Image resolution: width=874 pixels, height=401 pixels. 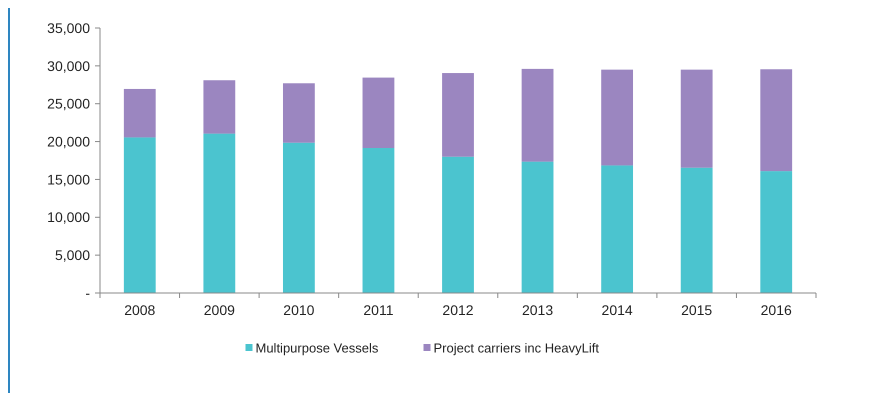 What do you see at coordinates (696, 310) in the screenshot?
I see `x-tick-label: 2015` at bounding box center [696, 310].